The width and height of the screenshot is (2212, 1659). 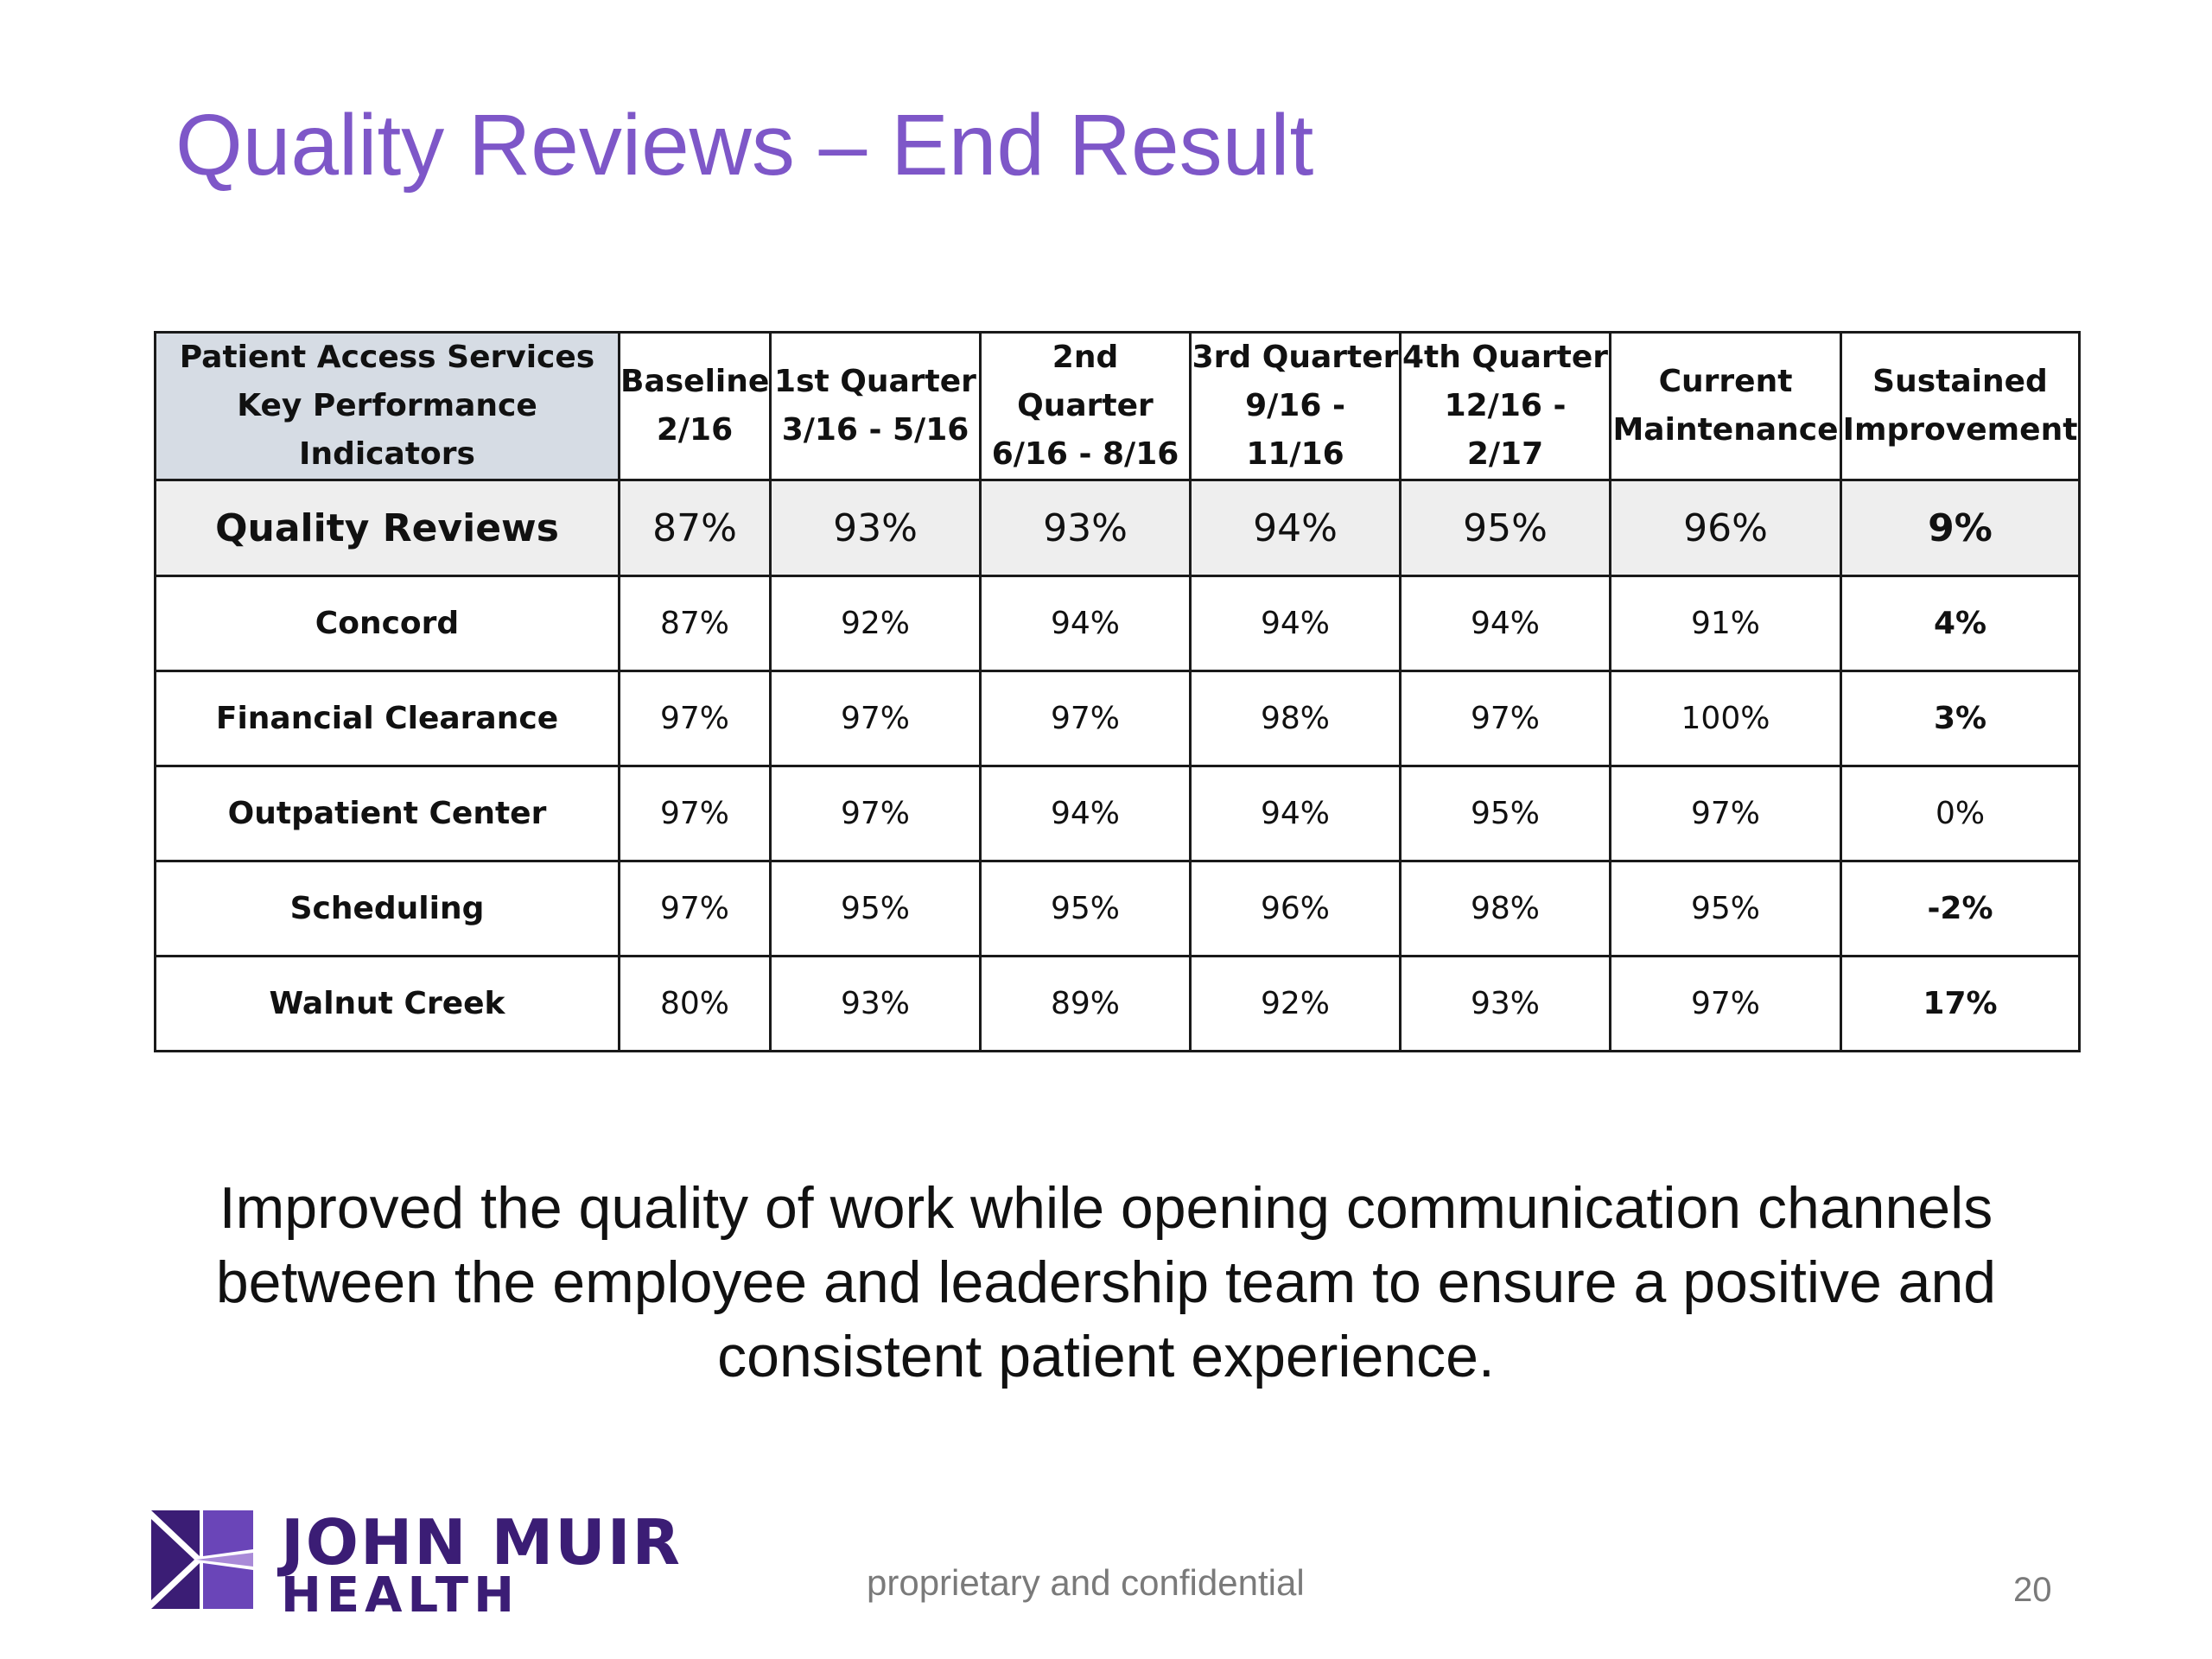 What do you see at coordinates (202, 1559) in the screenshot?
I see `butterfly-logo-icon` at bounding box center [202, 1559].